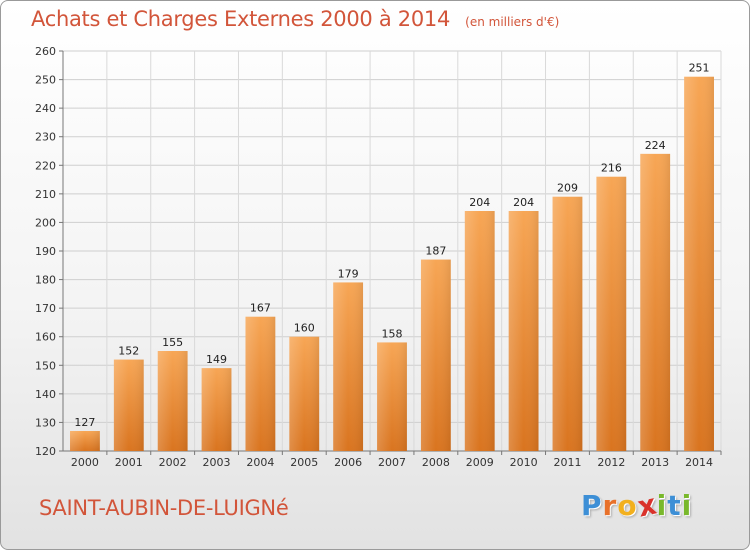  What do you see at coordinates (241, 19) in the screenshot?
I see `chart-title: Achats et Charges Externes 2000 à 2014` at bounding box center [241, 19].